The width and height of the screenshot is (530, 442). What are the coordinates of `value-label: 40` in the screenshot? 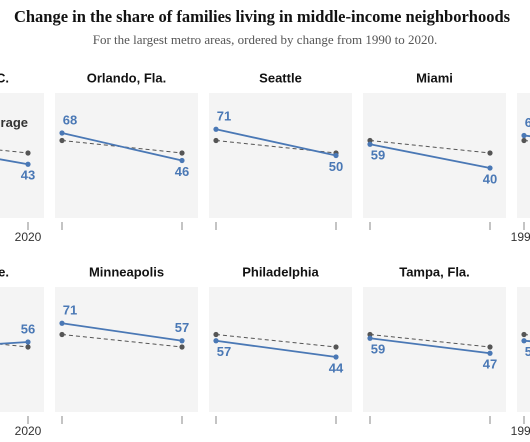 It's located at (490, 178).